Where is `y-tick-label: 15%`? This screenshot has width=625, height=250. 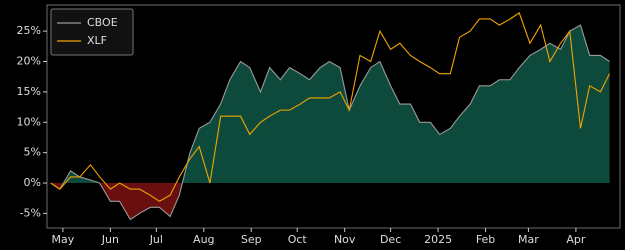
y-tick-label: 15% is located at coordinates (29, 91).